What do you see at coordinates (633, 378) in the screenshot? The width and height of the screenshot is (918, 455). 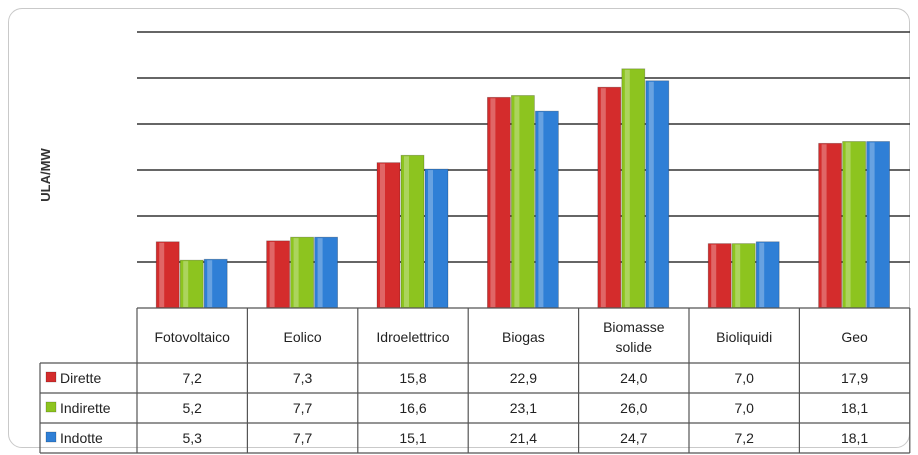 I see `data-label: 24,0` at bounding box center [633, 378].